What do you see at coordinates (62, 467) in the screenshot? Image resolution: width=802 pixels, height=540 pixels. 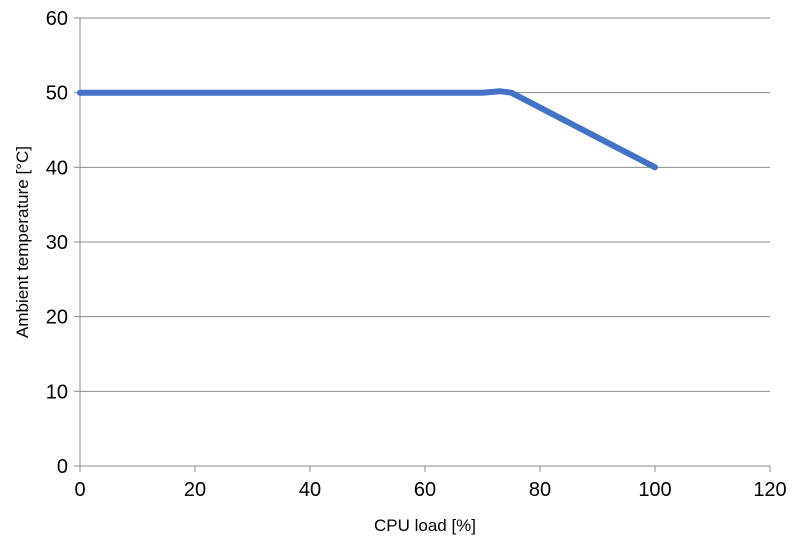 I see `y-tick-label-0: 0` at bounding box center [62, 467].